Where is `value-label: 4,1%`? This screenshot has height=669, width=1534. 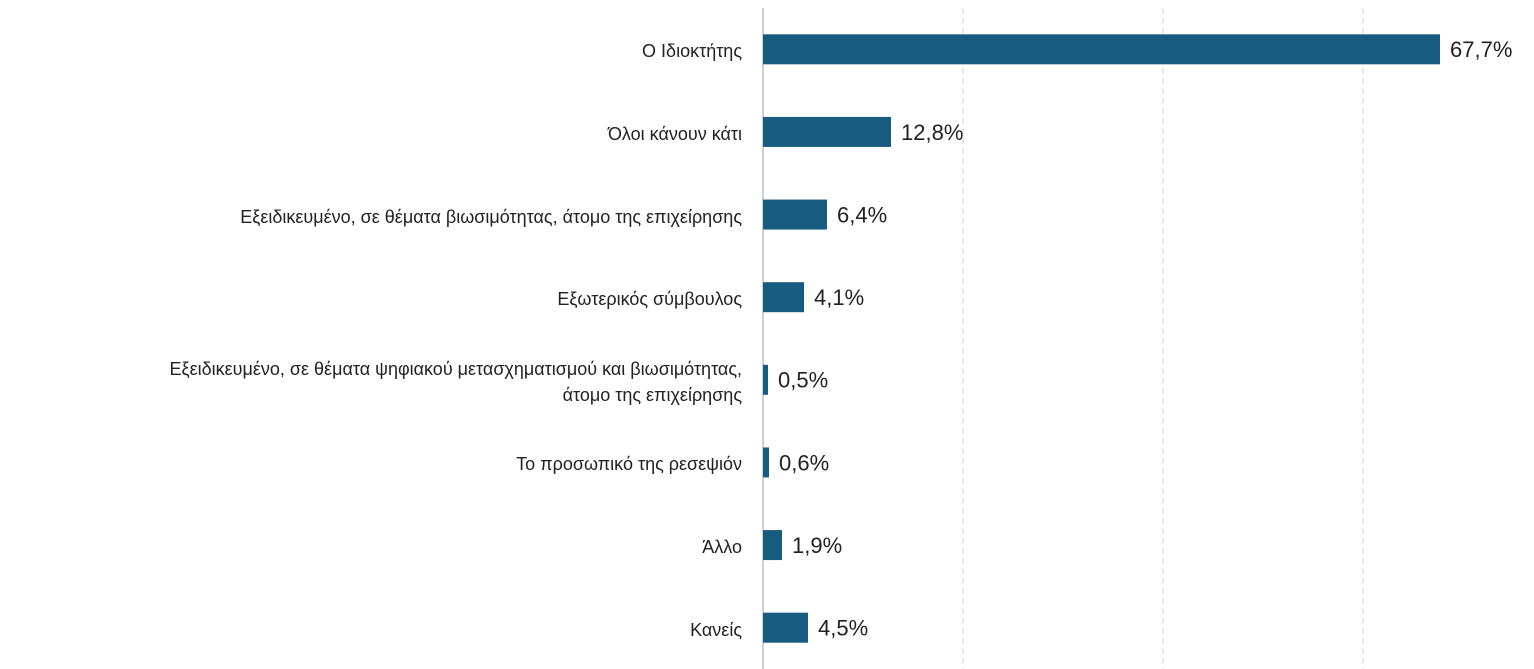 value-label: 4,1% is located at coordinates (839, 297).